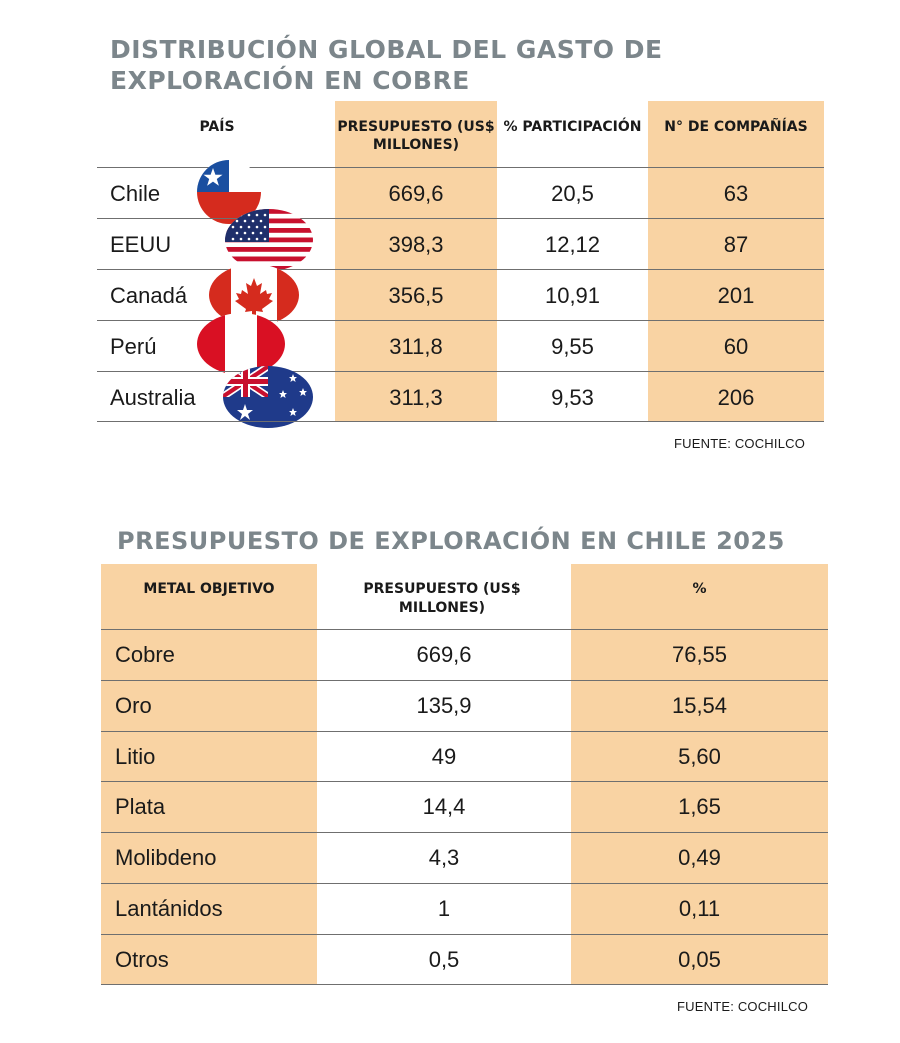 This screenshot has height=1043, width=900. I want to click on companies-column-band, so click(736, 261).